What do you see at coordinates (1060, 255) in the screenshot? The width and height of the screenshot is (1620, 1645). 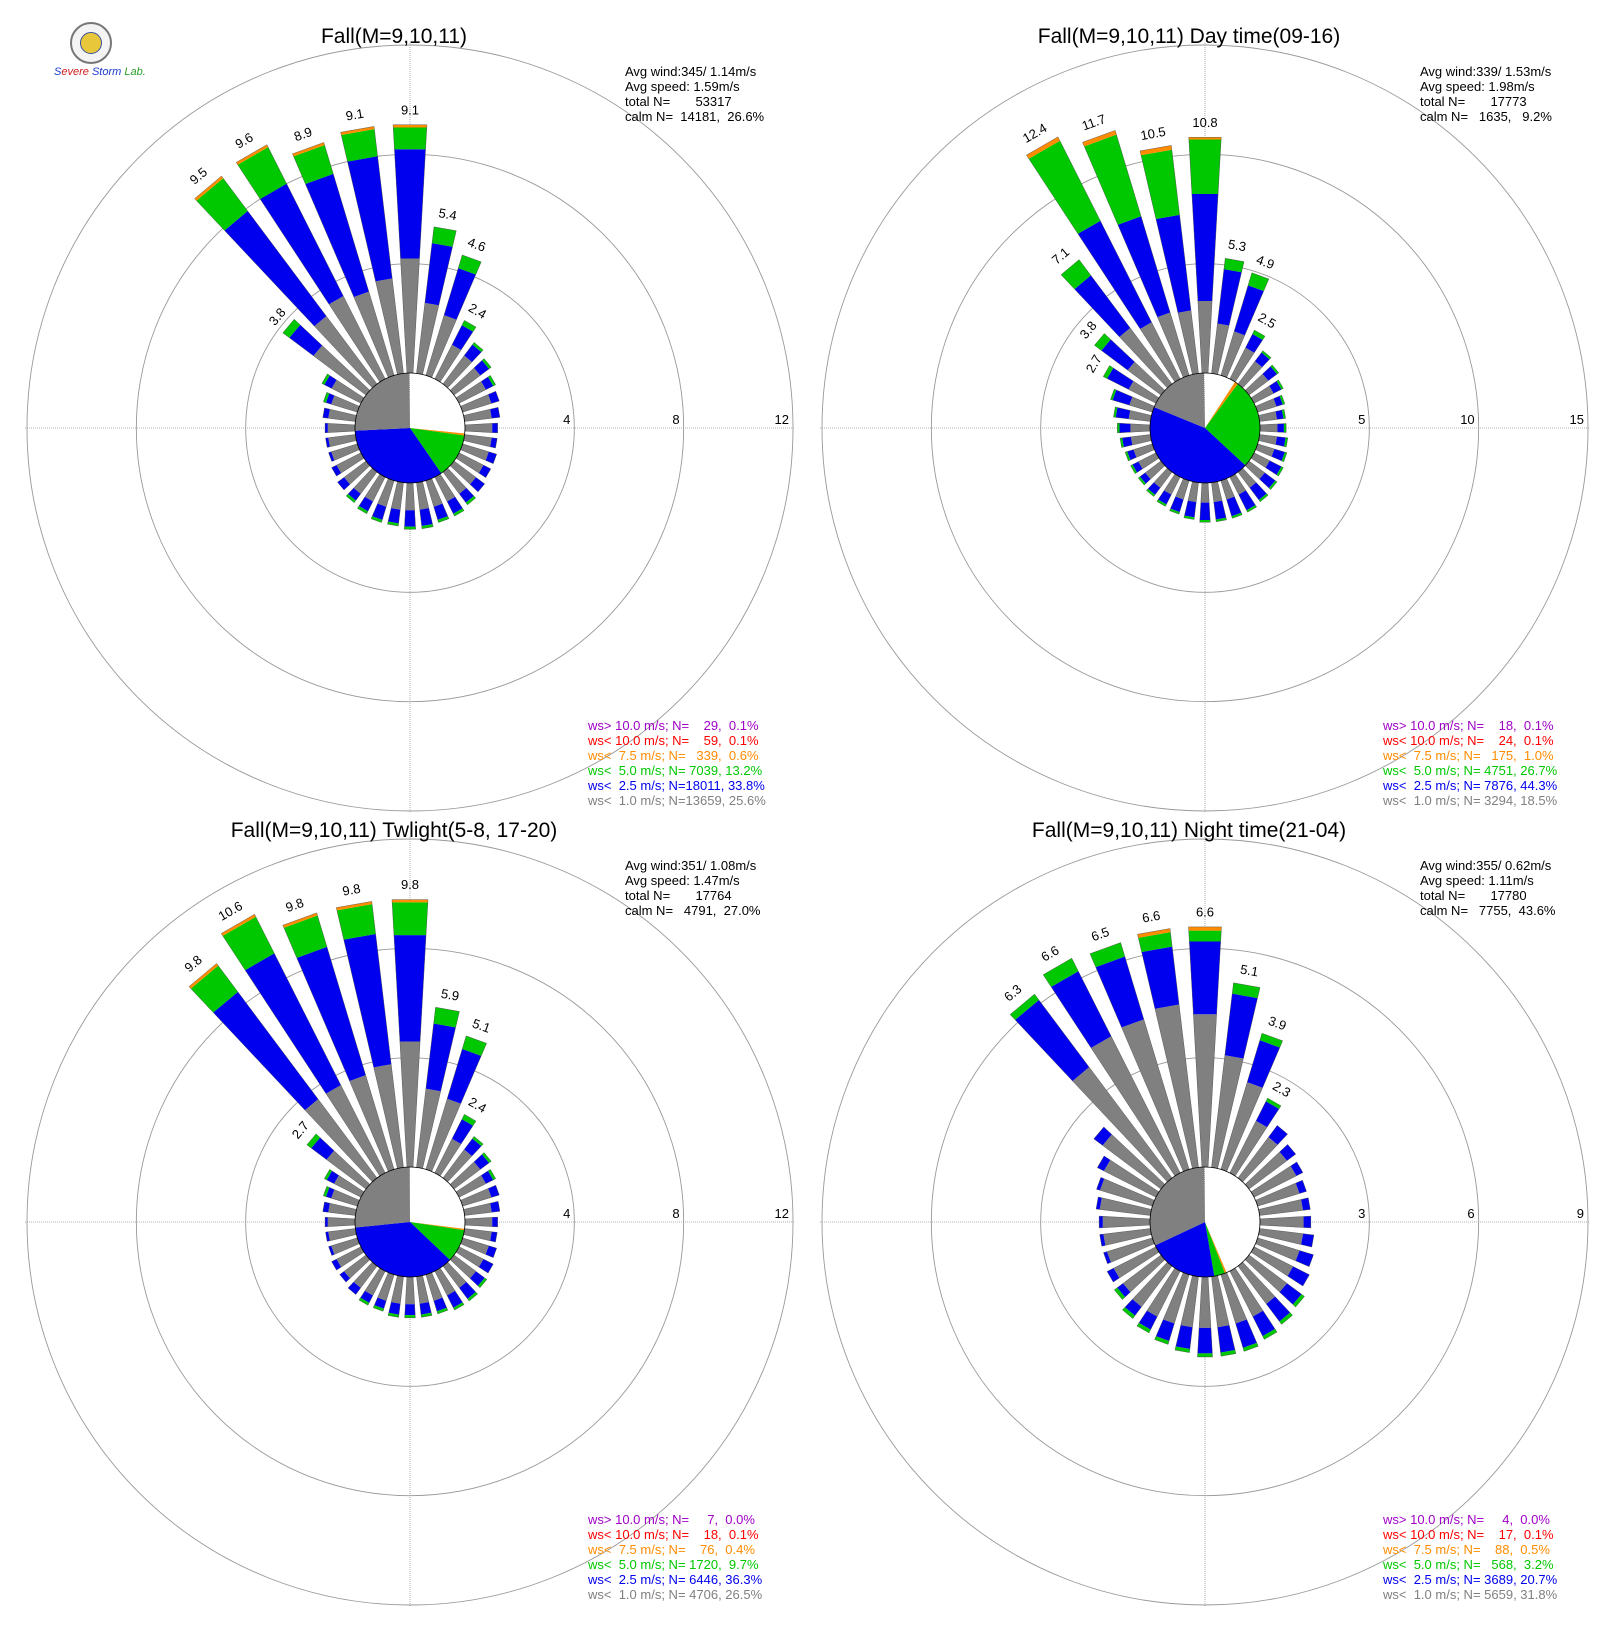 I see `bar-value-label: 7.1` at bounding box center [1060, 255].